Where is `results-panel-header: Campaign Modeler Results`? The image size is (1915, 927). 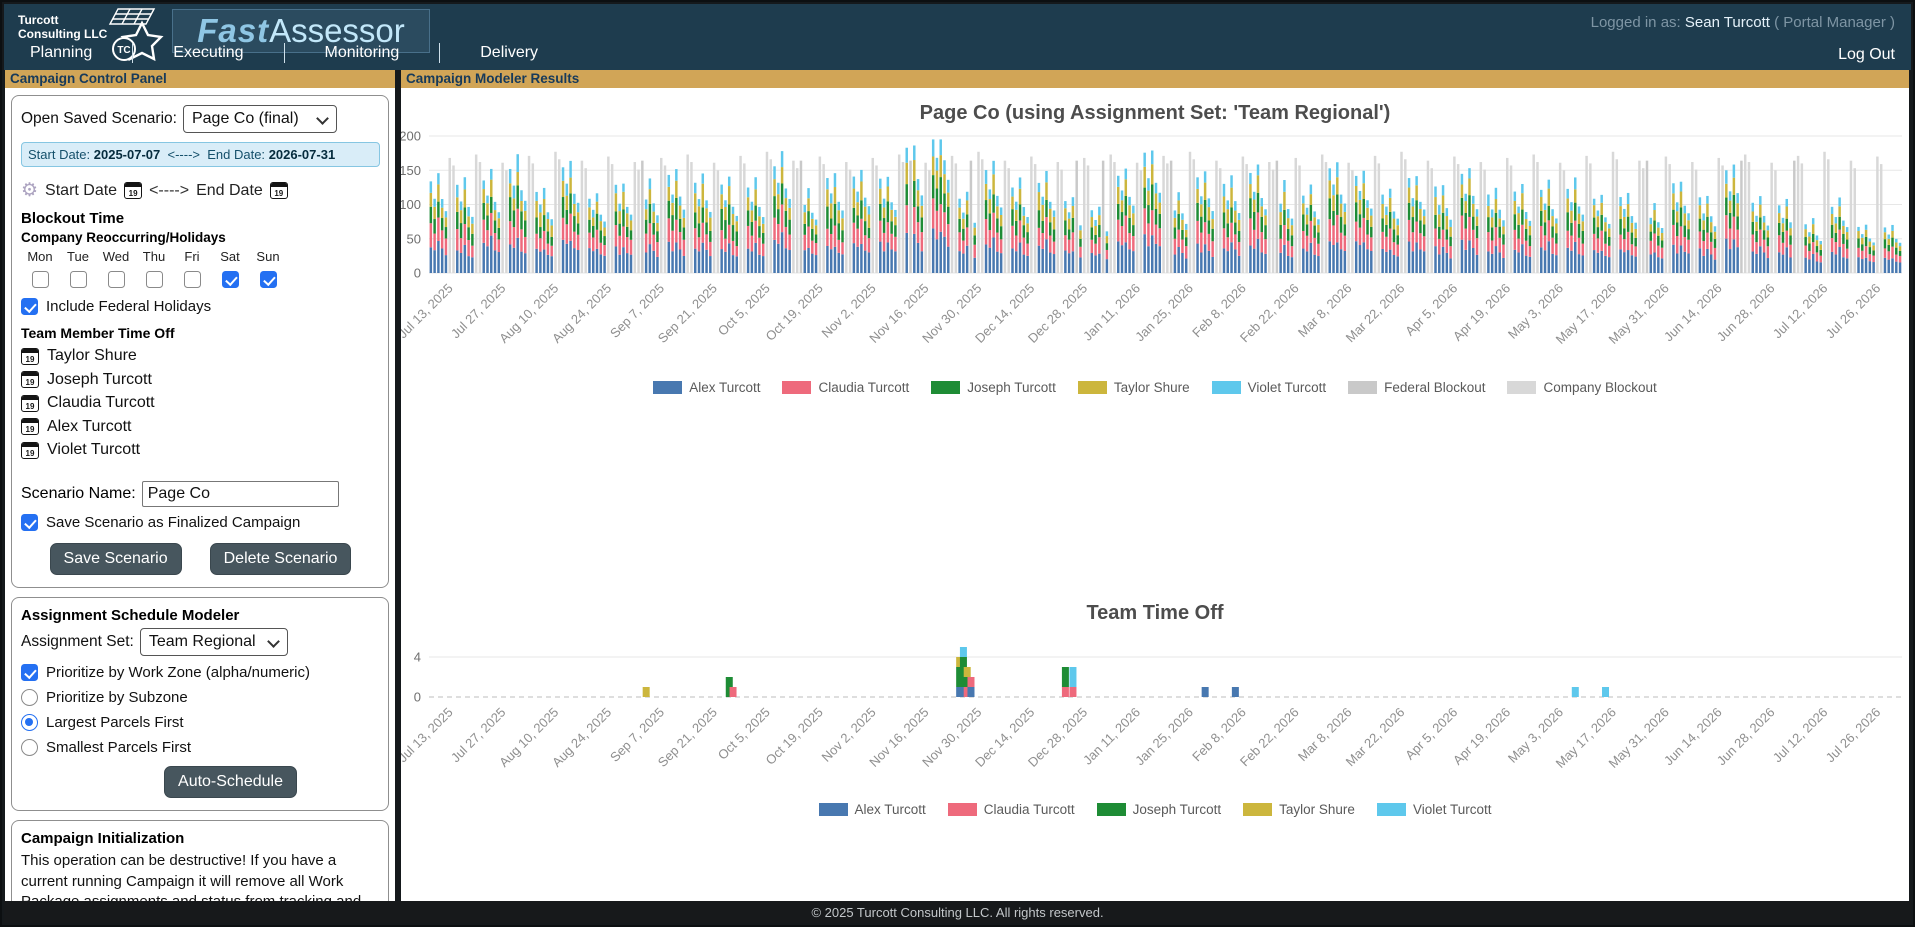 results-panel-header: Campaign Modeler Results is located at coordinates (1155, 79).